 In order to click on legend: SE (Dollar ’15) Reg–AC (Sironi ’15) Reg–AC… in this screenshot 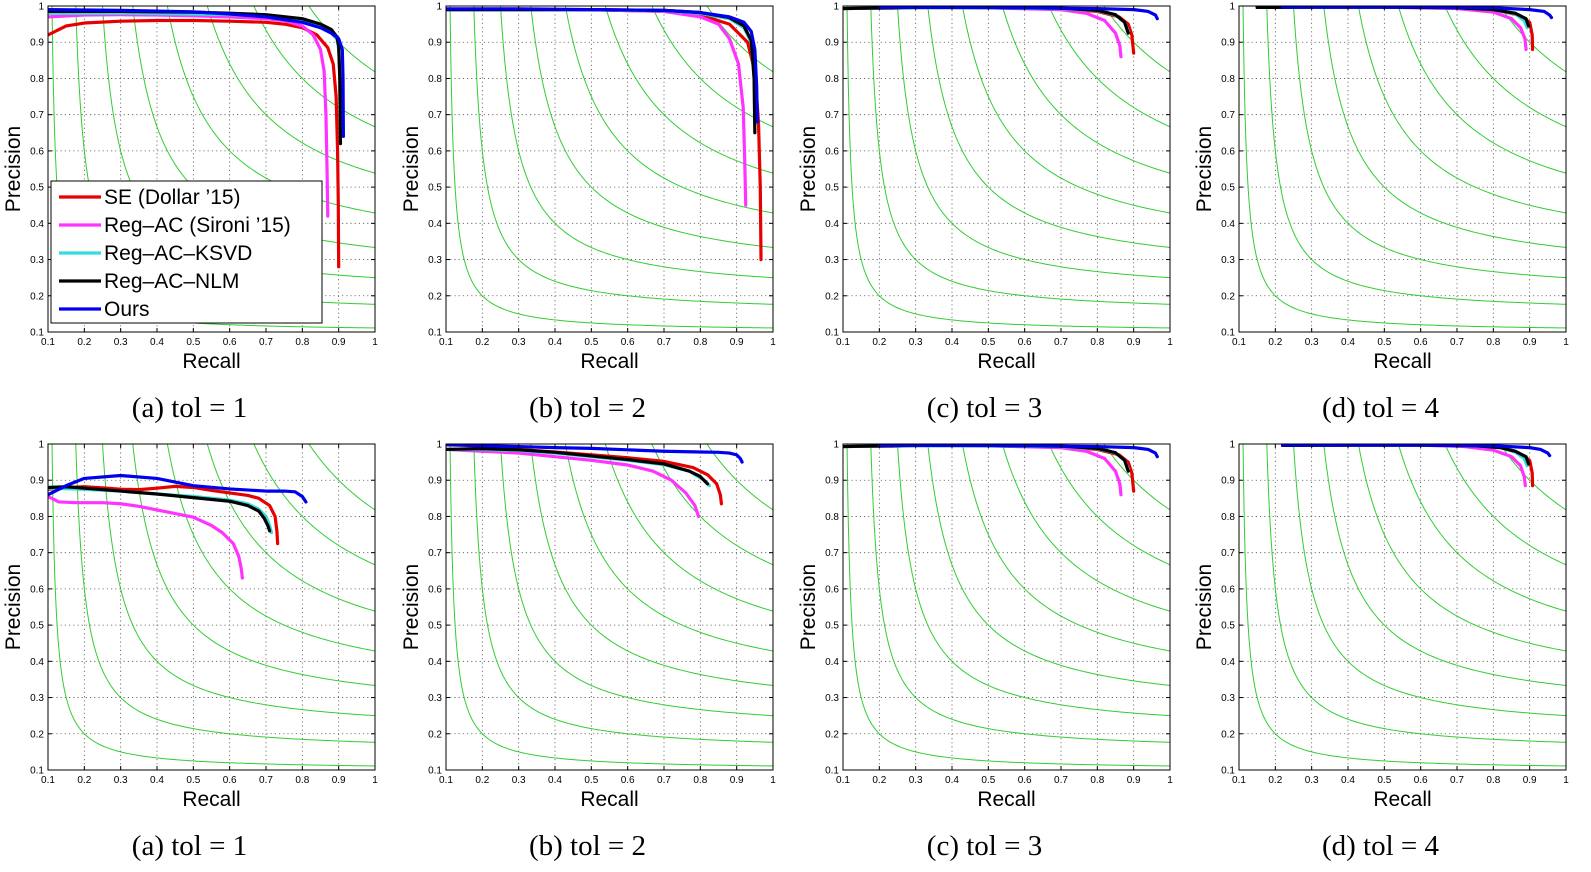, I will do `click(186, 252)`.